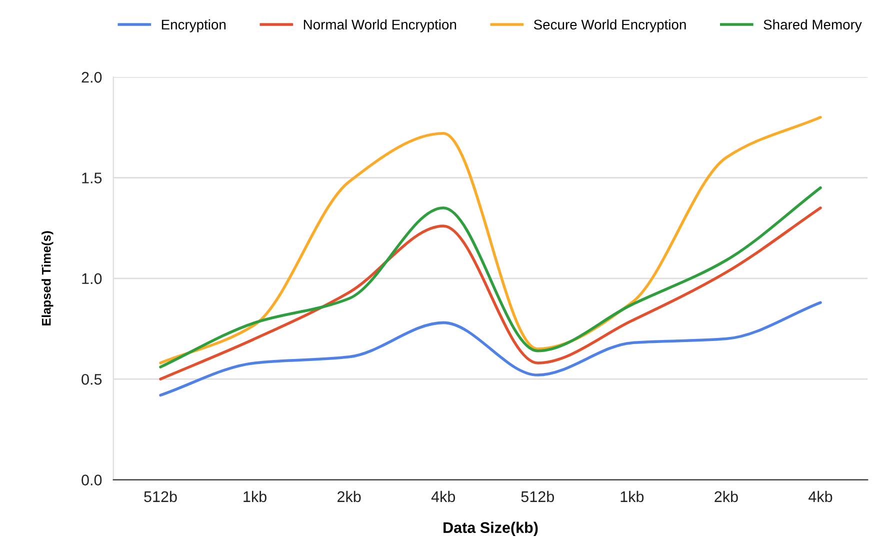 The image size is (872, 554). What do you see at coordinates (92, 480) in the screenshot?
I see `y-tick-label: 0.0` at bounding box center [92, 480].